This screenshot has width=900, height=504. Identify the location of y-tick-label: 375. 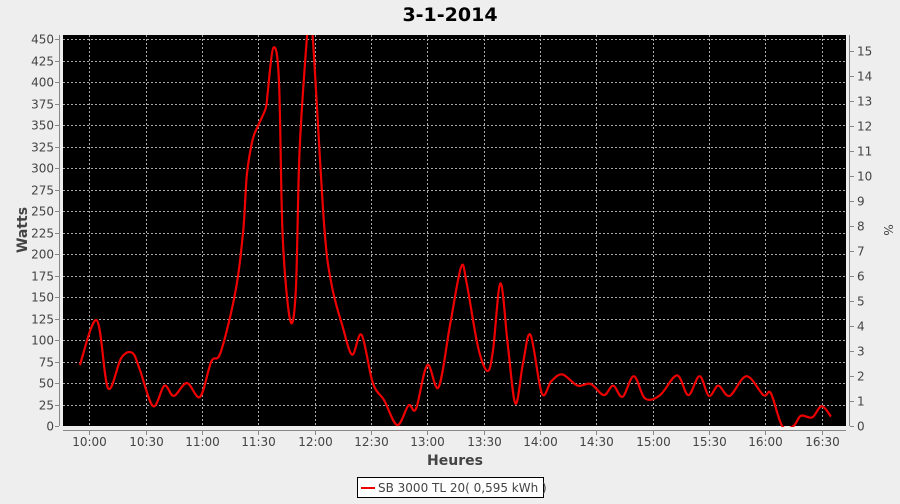
(42, 105).